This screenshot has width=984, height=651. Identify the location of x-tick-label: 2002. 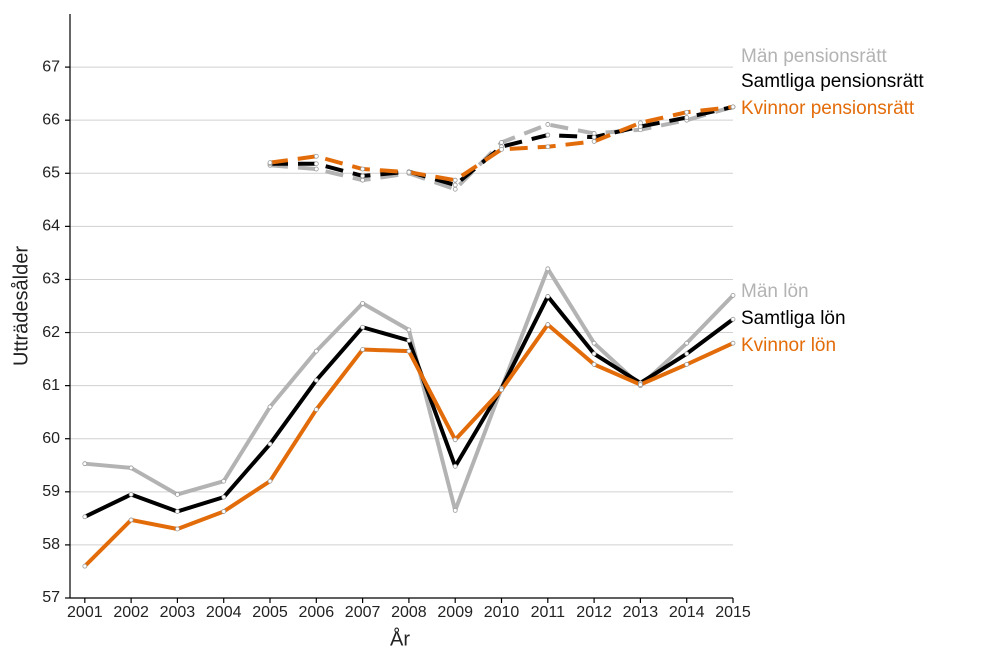
(131, 612).